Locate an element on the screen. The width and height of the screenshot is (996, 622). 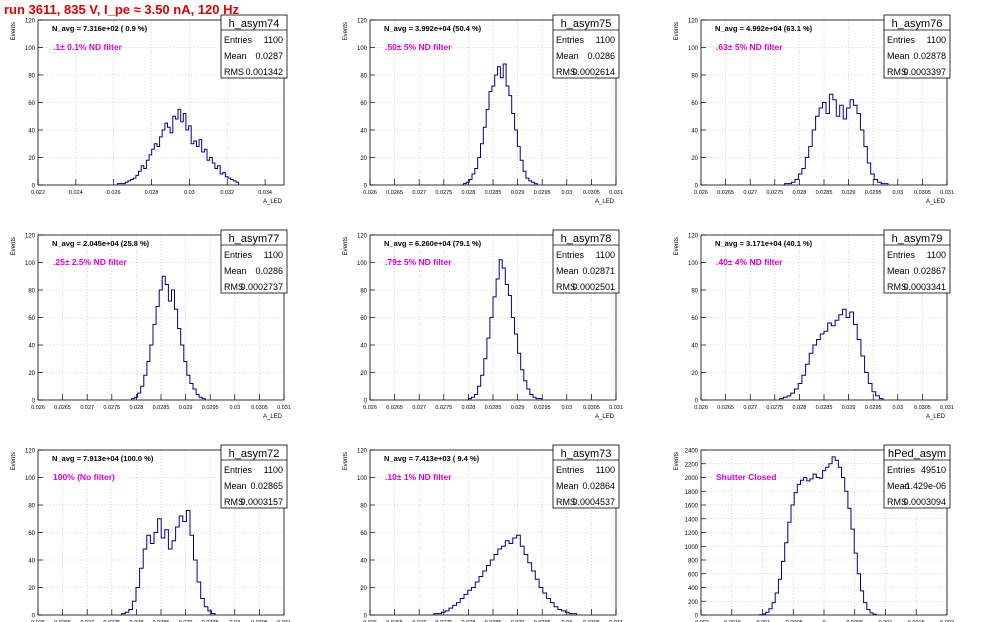
stats-value-mean: 0.02871 is located at coordinates (598, 271).